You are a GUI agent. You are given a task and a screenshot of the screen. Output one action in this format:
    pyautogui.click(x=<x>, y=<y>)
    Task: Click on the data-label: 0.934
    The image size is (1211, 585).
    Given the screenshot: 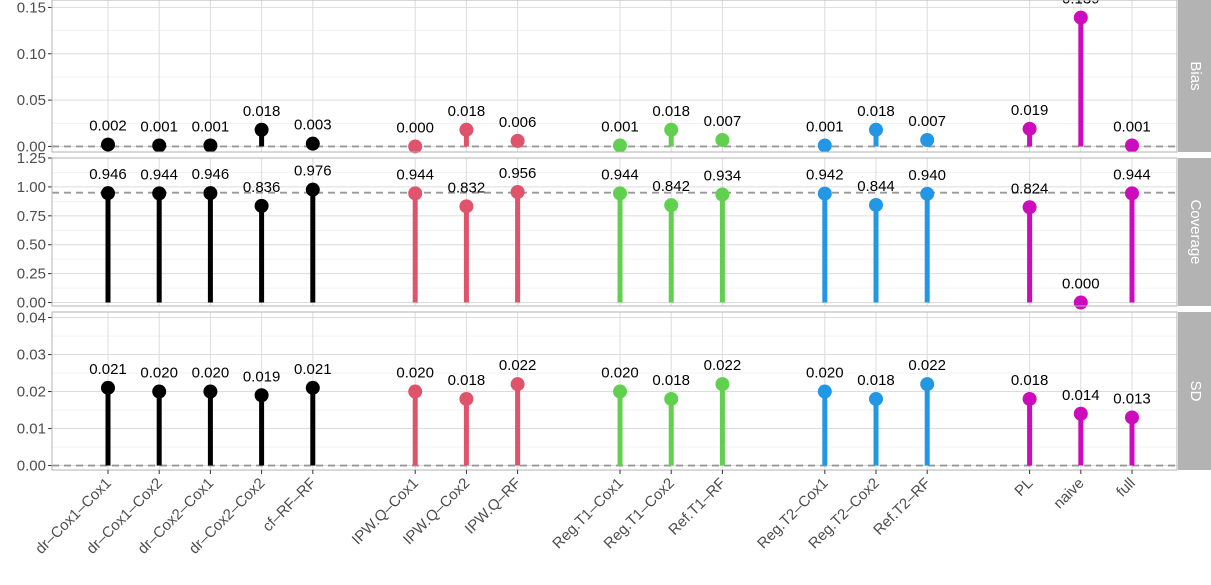 What is the action you would take?
    pyautogui.click(x=723, y=176)
    